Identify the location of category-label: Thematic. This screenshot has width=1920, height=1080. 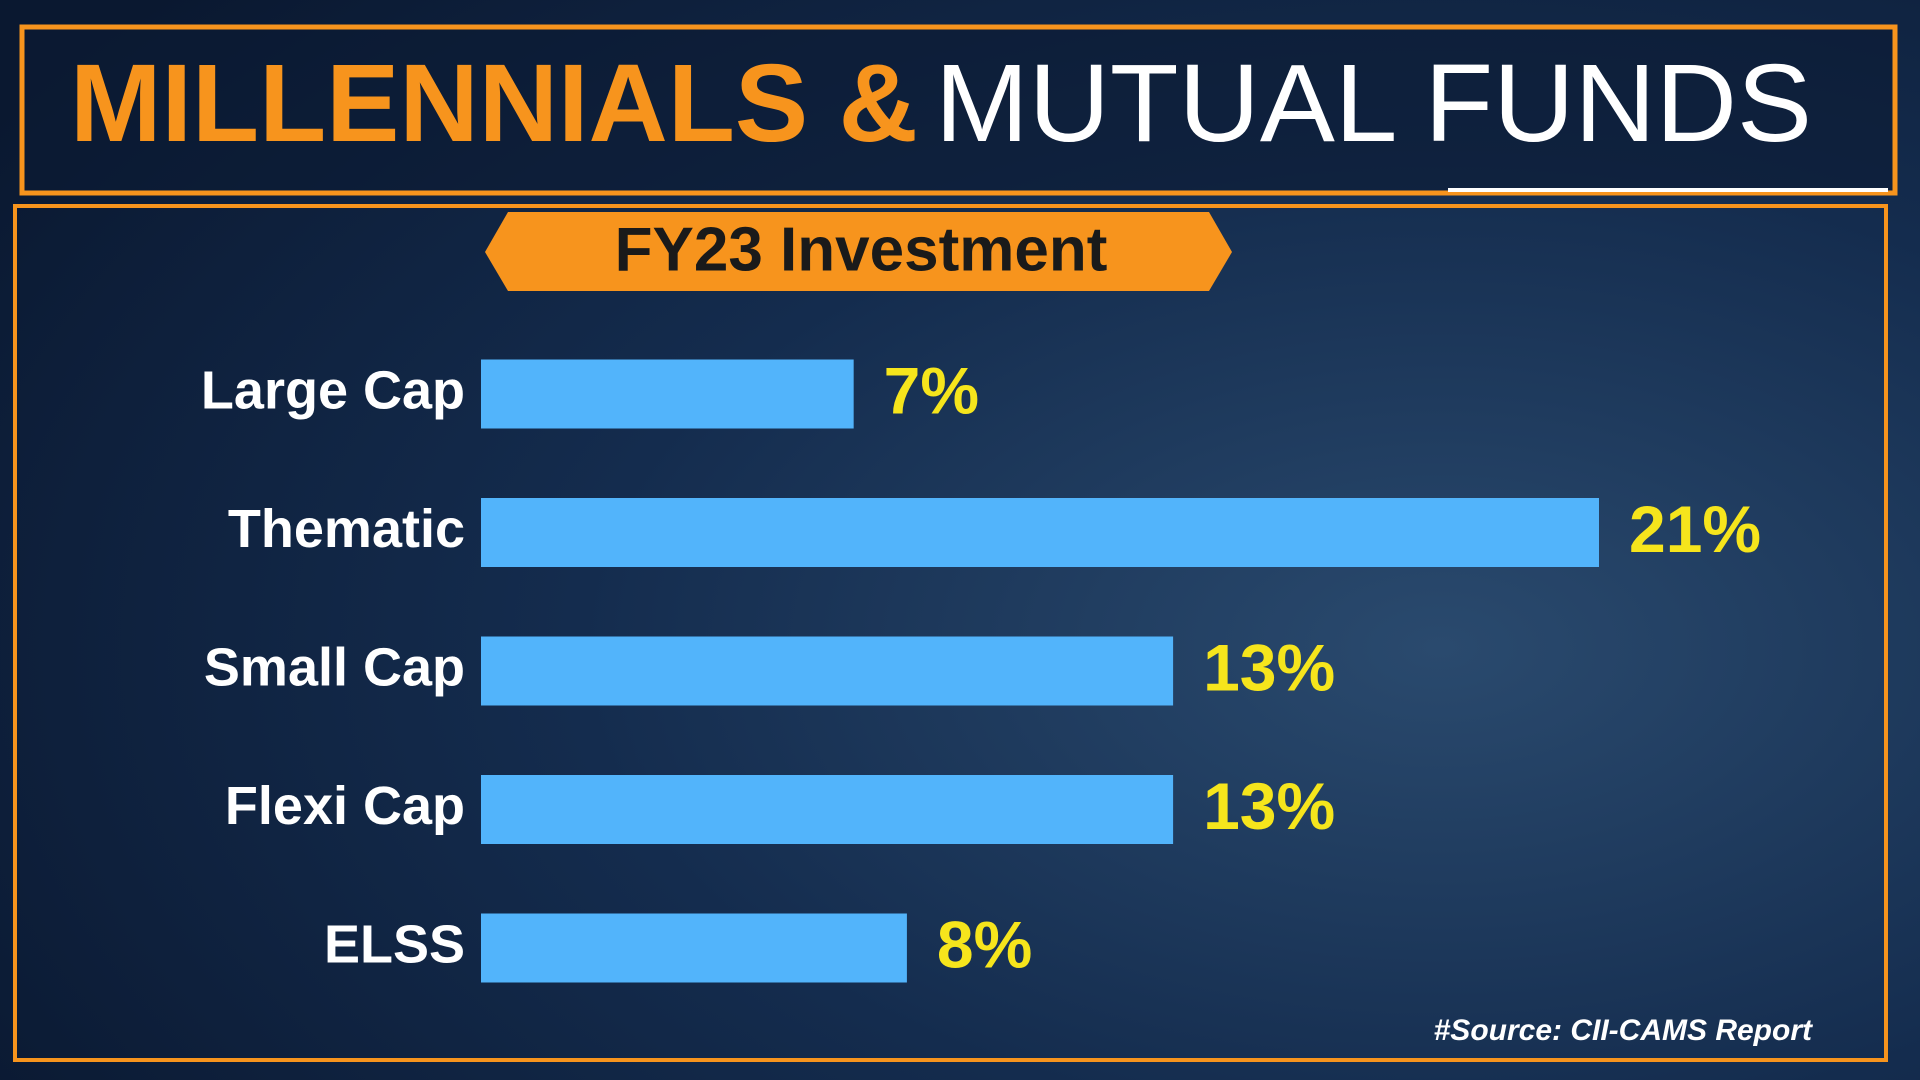
(346, 529).